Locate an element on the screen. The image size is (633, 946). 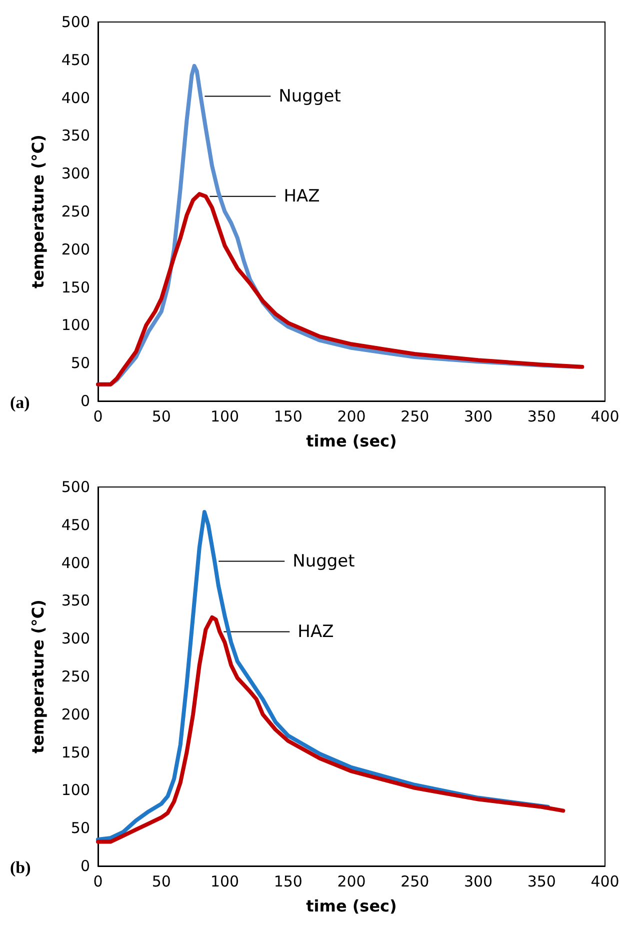
text: (a) is located at coordinates (20, 402).